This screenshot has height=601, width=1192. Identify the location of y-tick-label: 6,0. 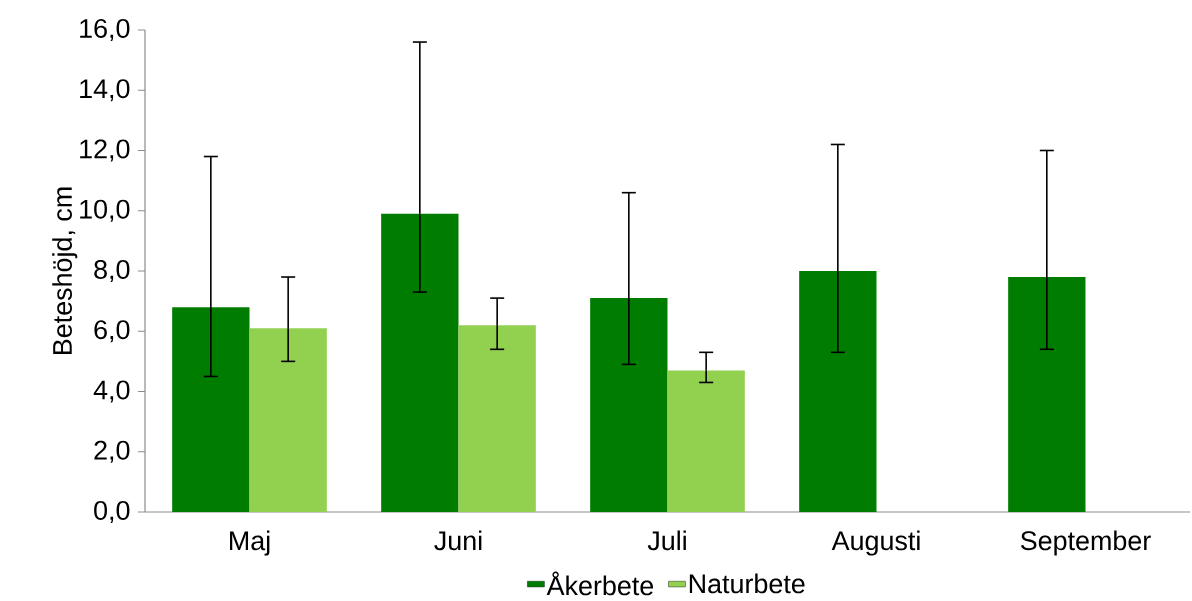
(112, 331).